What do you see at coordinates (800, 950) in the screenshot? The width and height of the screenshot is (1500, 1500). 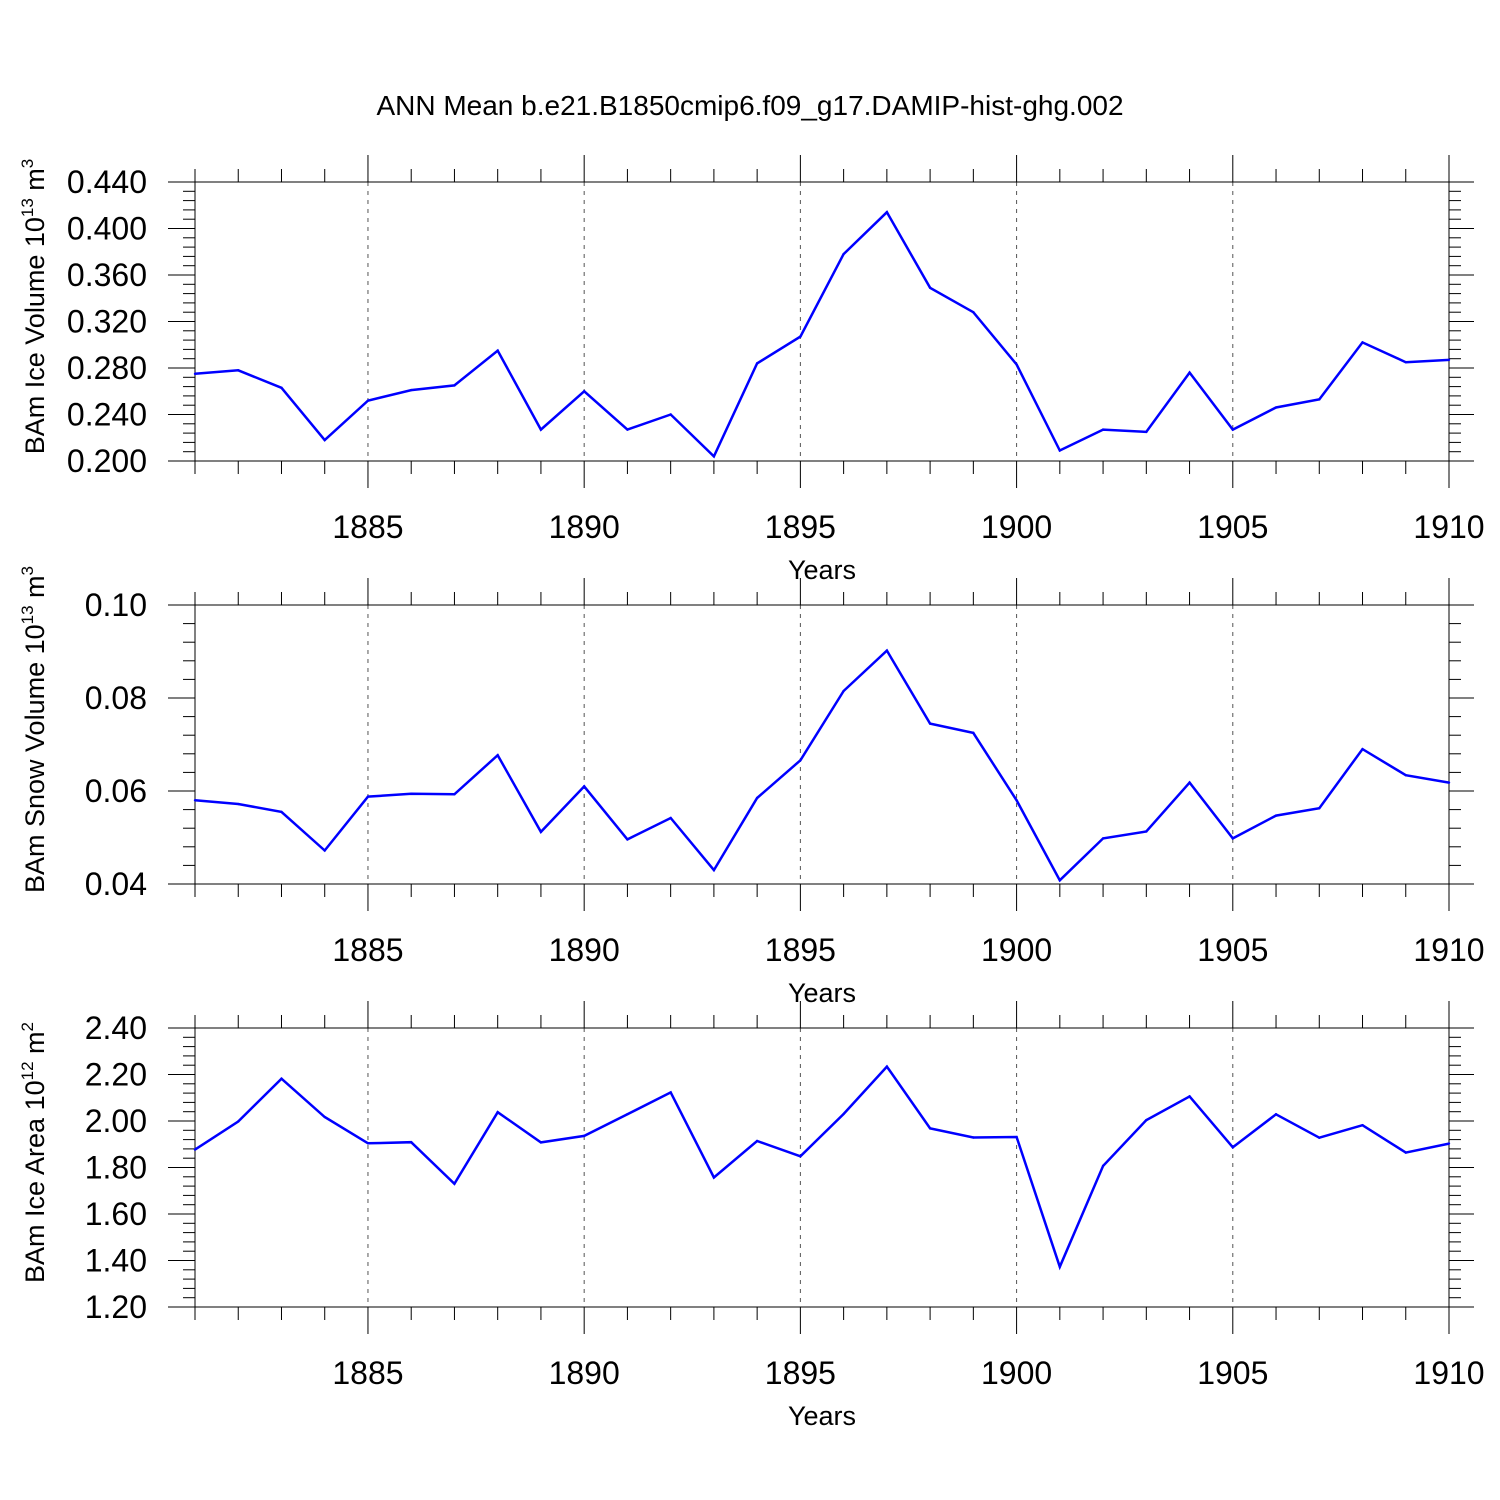 I see `panel2-xtick-label-1895: 1895` at bounding box center [800, 950].